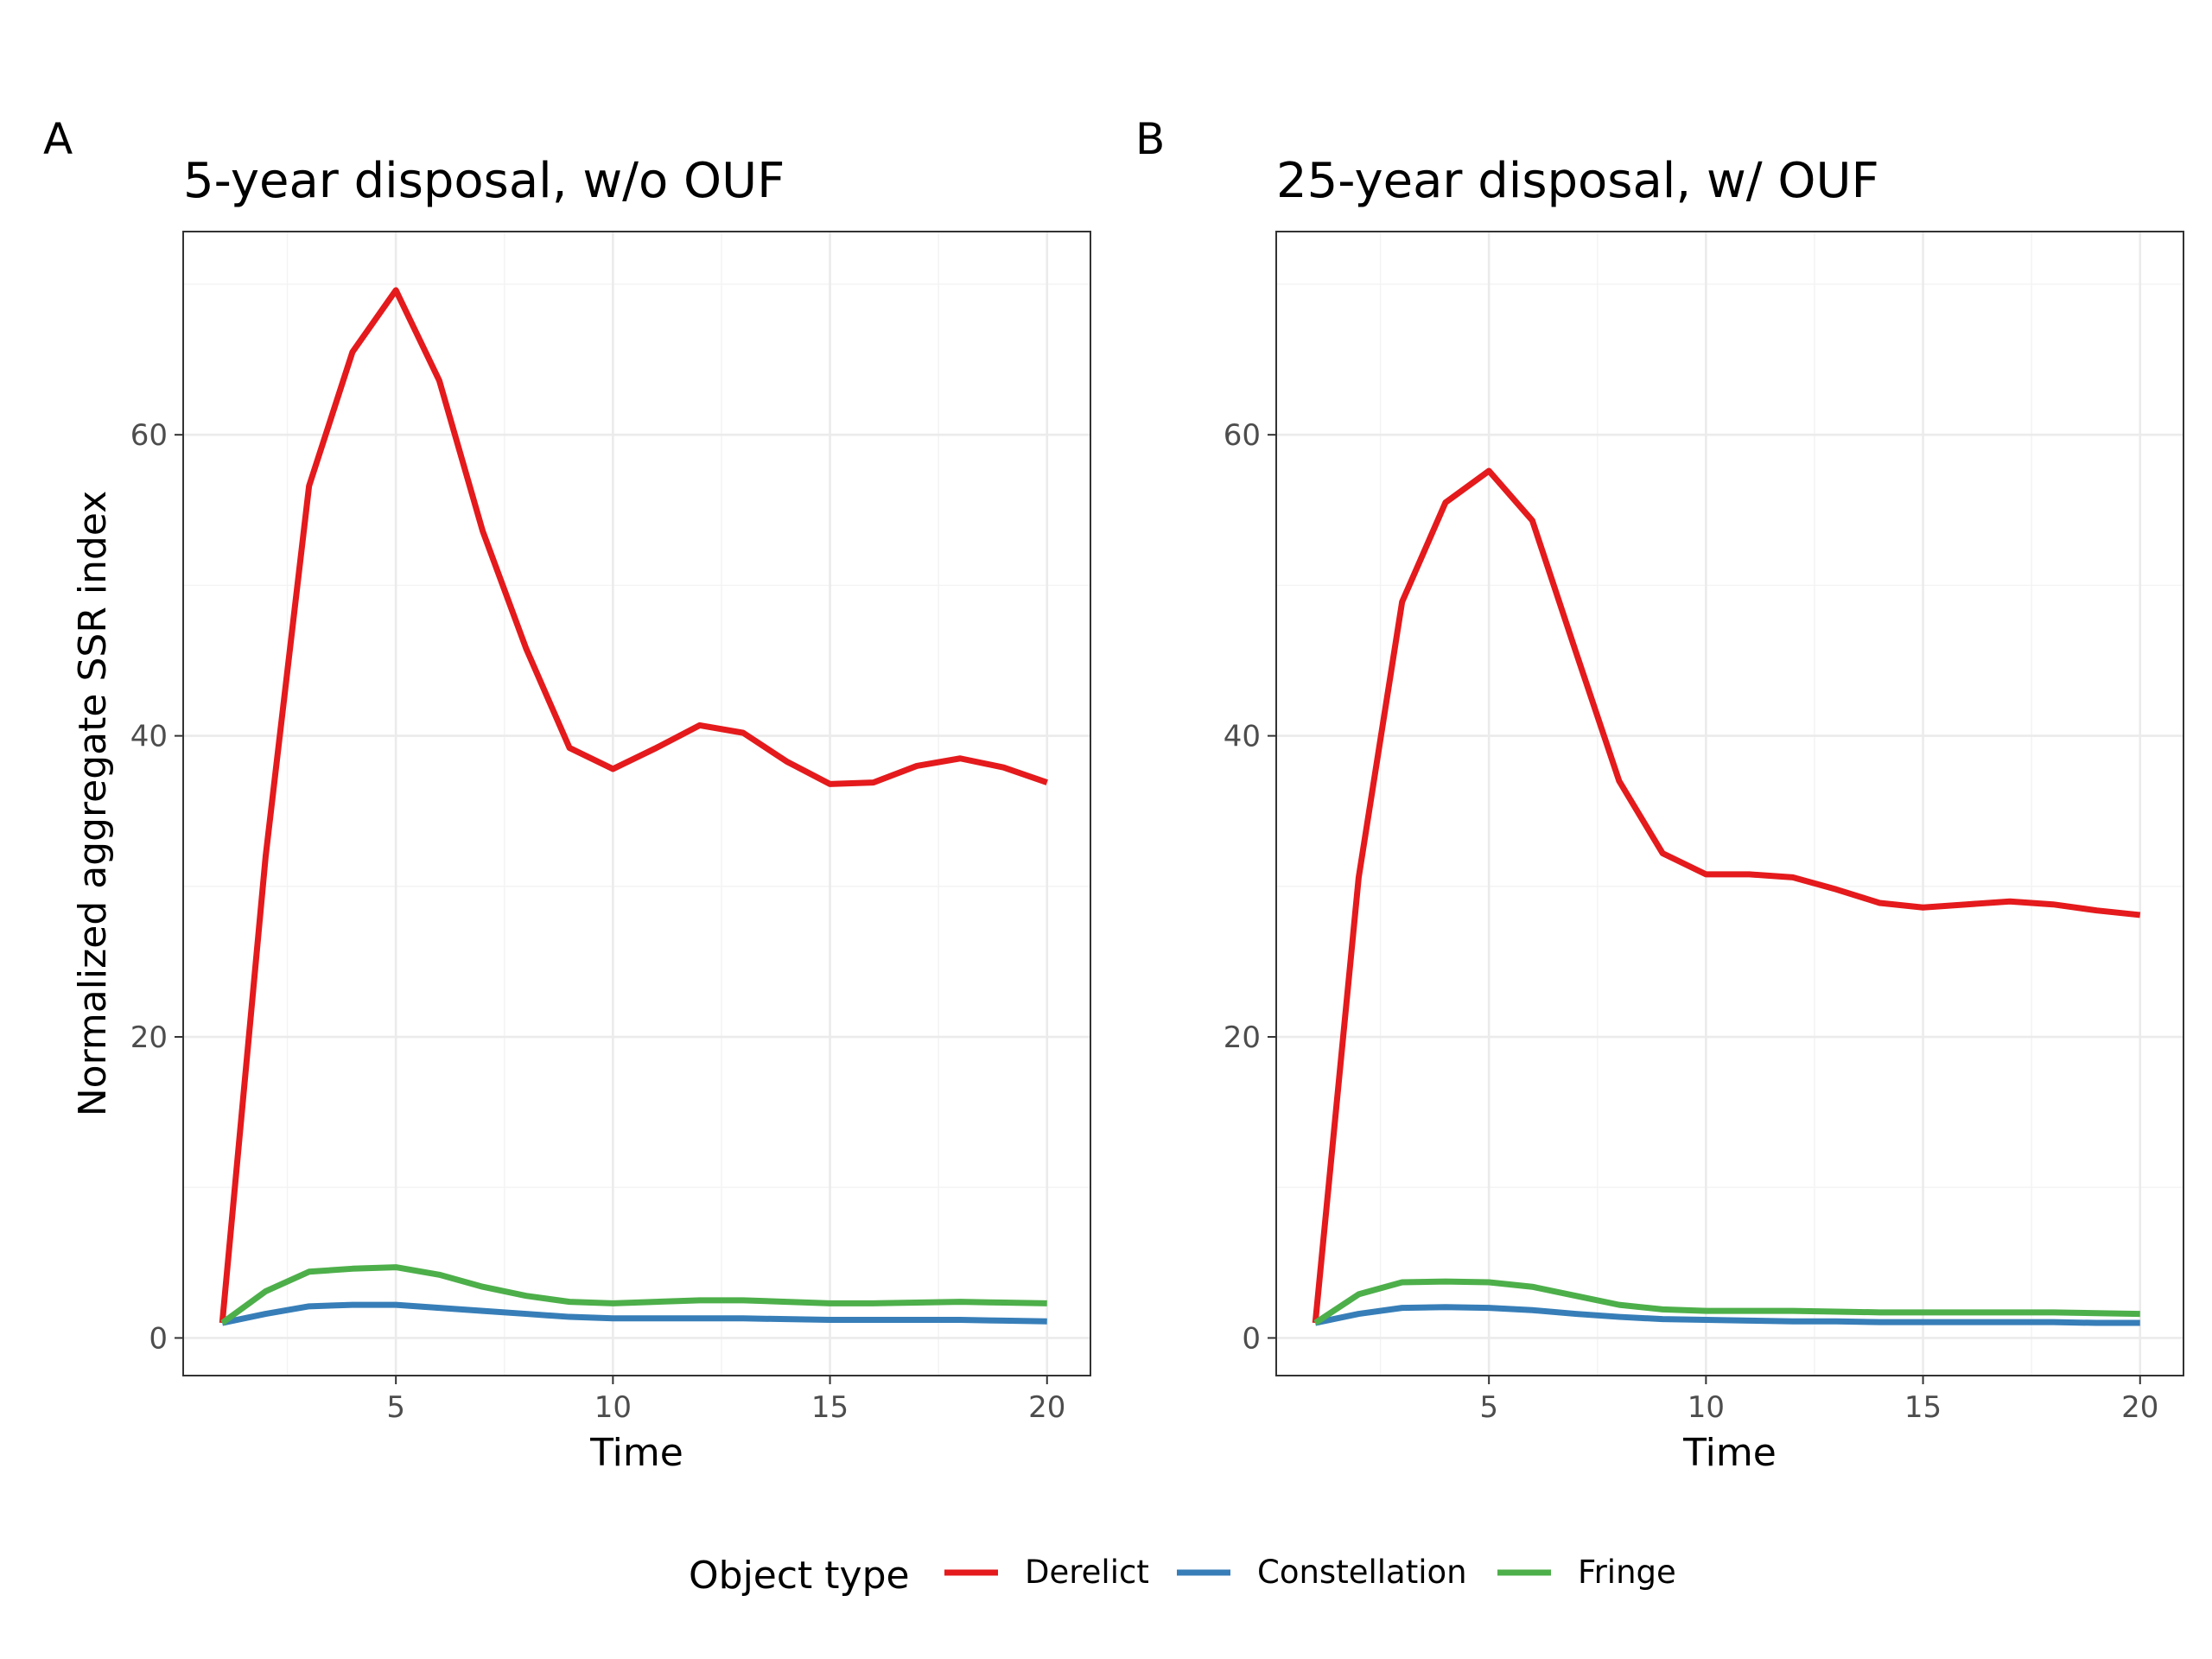 The width and height of the screenshot is (2212, 1659). I want to click on legend-item-constellation: Constellation, so click(1322, 1572).